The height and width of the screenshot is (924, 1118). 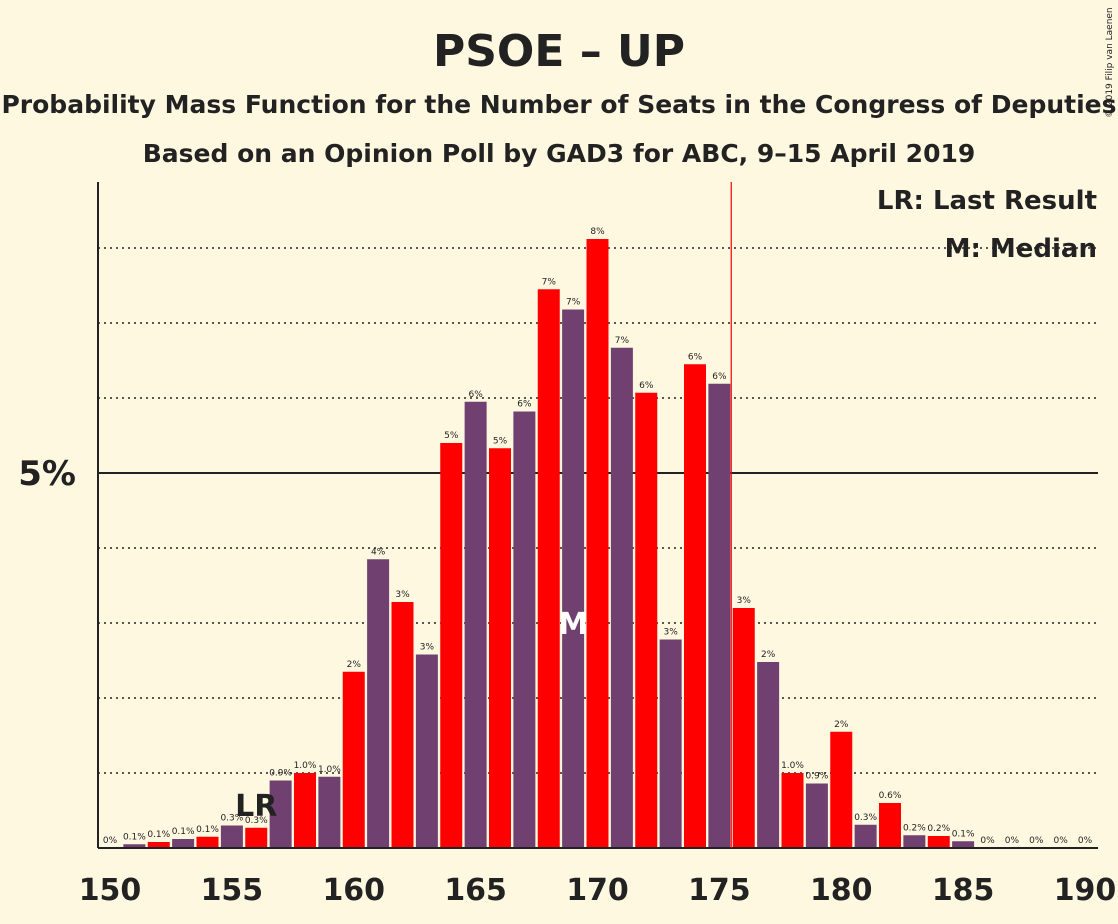 What do you see at coordinates (1085, 890) in the screenshot?
I see `x-tick-190: 190` at bounding box center [1085, 890].